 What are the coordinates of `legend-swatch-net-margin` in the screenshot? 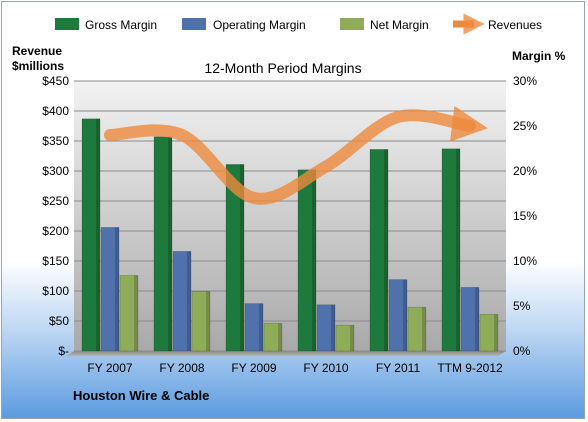 It's located at (352, 24).